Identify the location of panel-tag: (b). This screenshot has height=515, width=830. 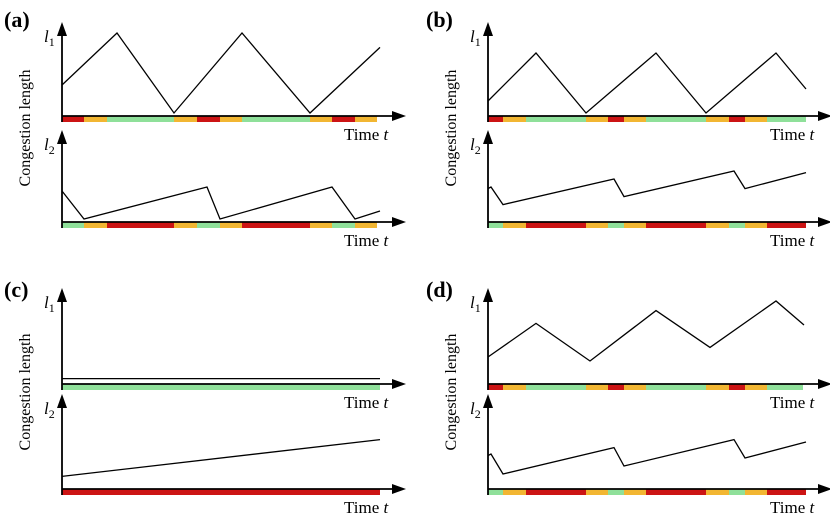
(439, 19).